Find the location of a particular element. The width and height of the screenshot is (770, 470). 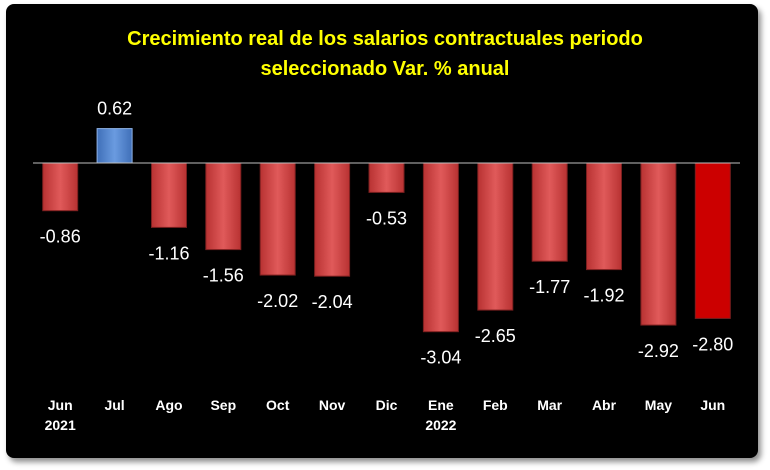

category-year-label-7: 2022 is located at coordinates (440, 425).